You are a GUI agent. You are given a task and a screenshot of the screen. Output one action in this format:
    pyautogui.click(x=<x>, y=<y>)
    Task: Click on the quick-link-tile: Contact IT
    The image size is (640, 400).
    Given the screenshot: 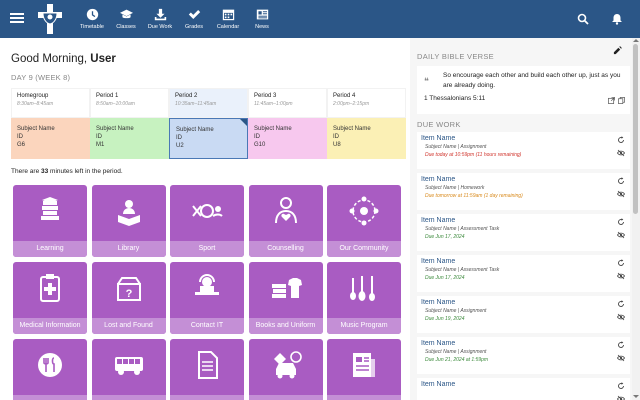 What is the action you would take?
    pyautogui.click(x=207, y=298)
    